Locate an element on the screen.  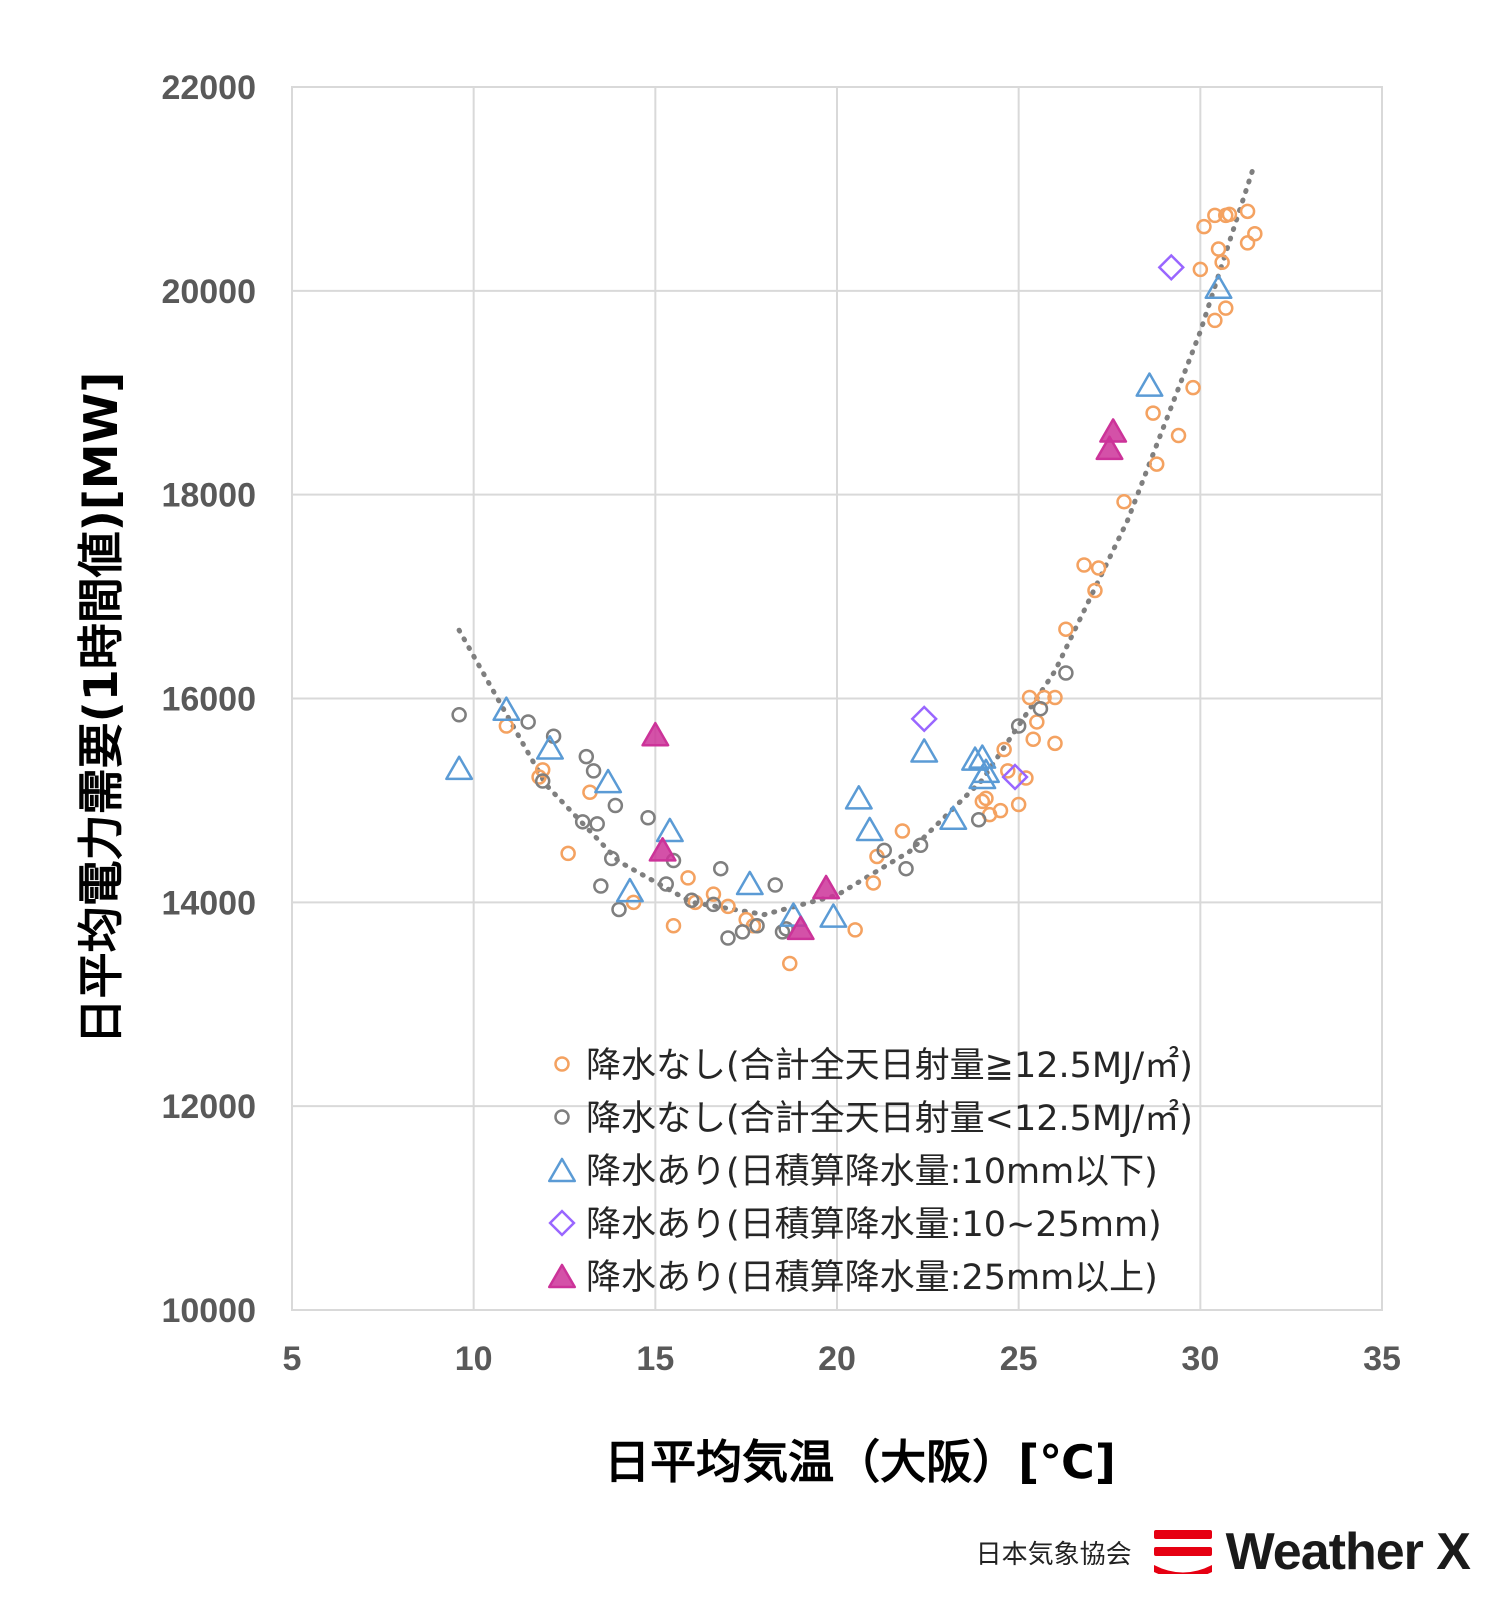
y-axis-ticks: 10000 12000 14000 16000 18000 20000 22000 is located at coordinates (208, 699).